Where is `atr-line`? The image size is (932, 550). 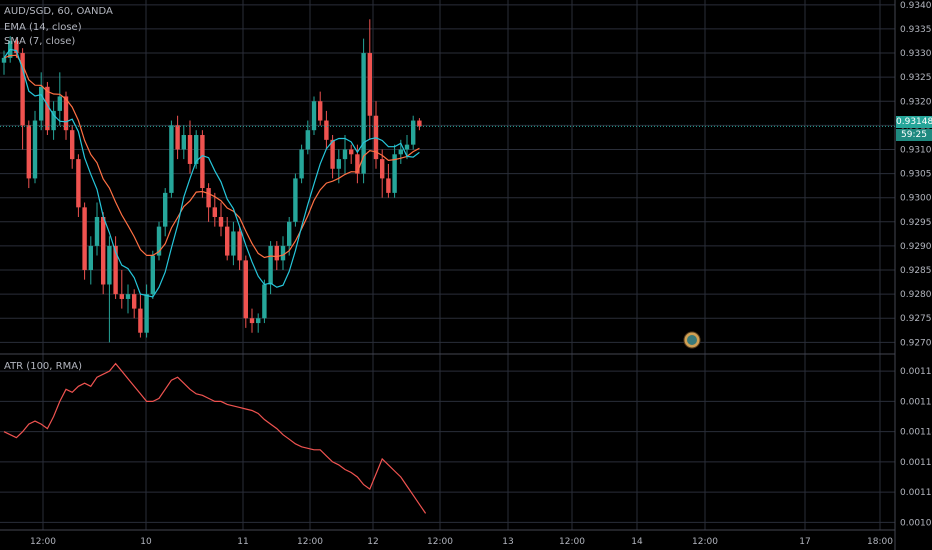
atr-line is located at coordinates (215, 438).